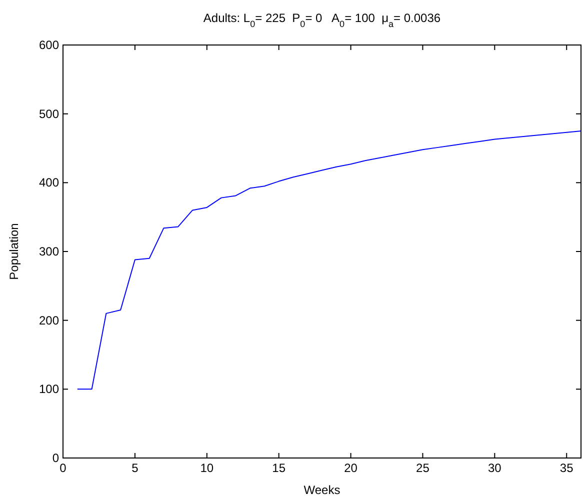  Describe the element at coordinates (49, 251) in the screenshot. I see `y-tick-label: 300` at that location.